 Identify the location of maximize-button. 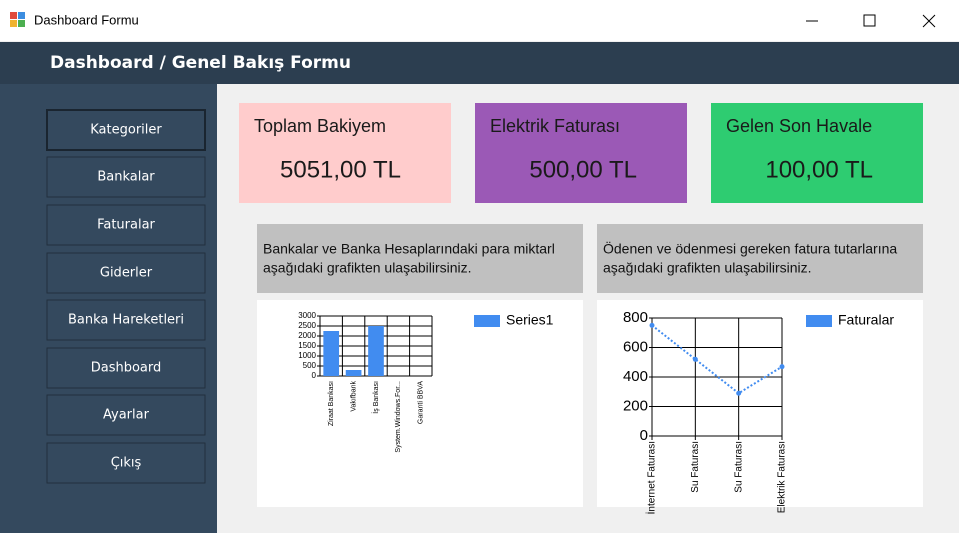
(869, 20).